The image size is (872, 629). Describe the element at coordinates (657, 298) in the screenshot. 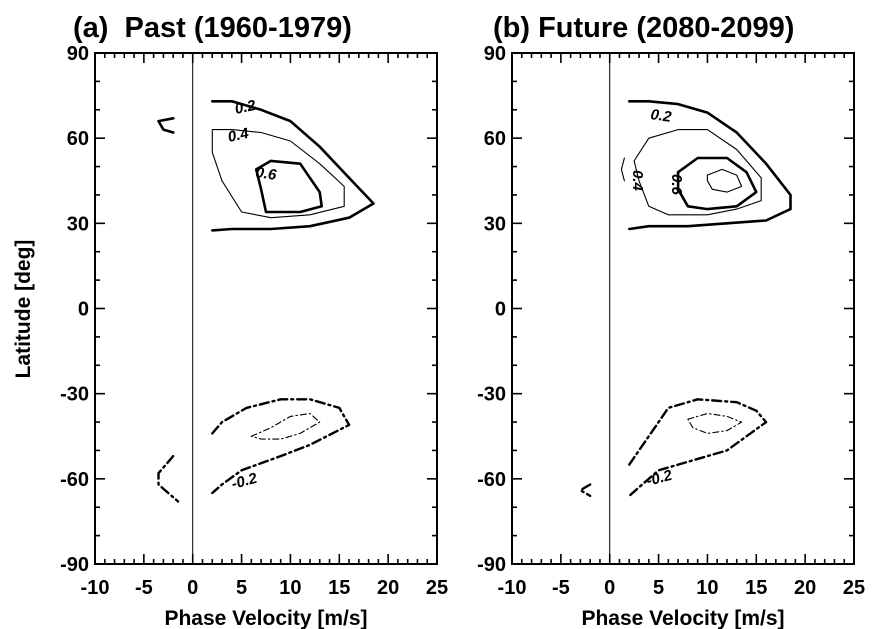

I see `contour-labels-future: 0.2 0.4 0.6 -0.2` at that location.